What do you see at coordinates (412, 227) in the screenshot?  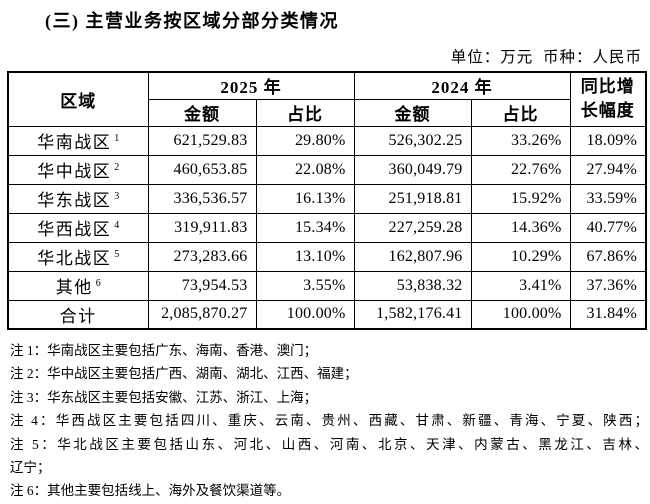 I see `amount-2024-cell: 227,259.28` at bounding box center [412, 227].